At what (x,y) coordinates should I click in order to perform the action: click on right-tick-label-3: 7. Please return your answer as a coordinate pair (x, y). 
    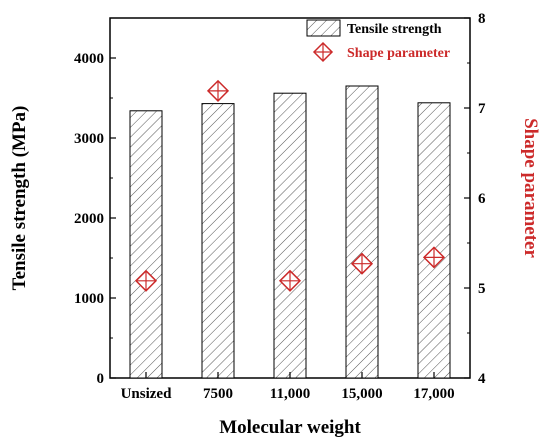
    Looking at the image, I should click on (482, 109).